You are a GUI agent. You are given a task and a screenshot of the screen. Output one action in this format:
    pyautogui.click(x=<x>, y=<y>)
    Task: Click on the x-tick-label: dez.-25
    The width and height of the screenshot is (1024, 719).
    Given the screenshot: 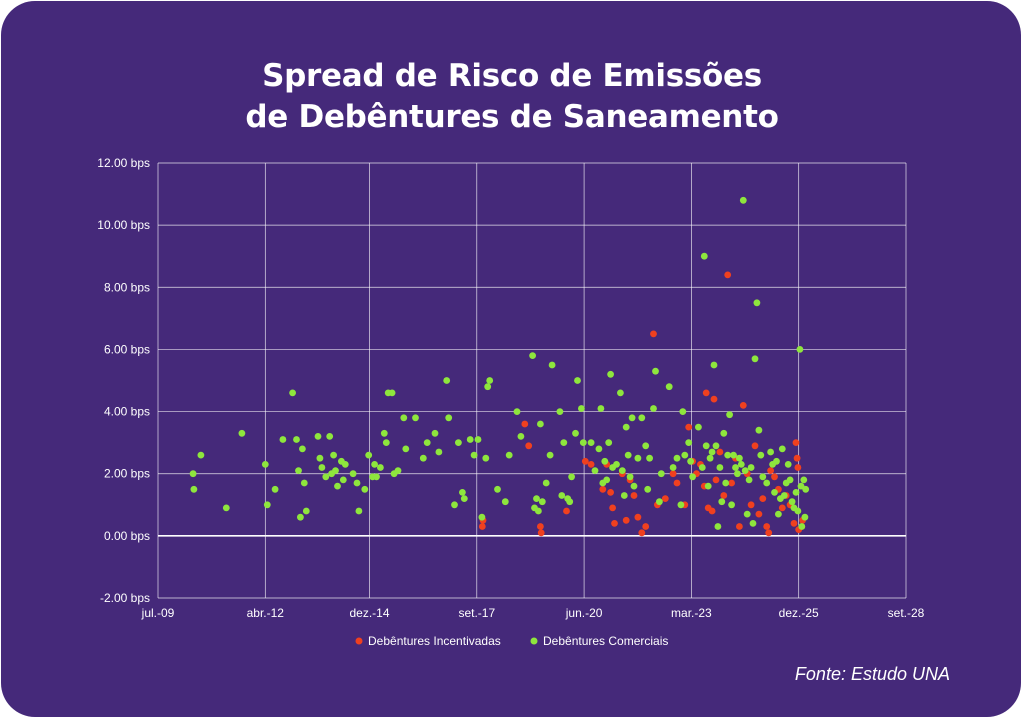 What is the action you would take?
    pyautogui.click(x=799, y=613)
    